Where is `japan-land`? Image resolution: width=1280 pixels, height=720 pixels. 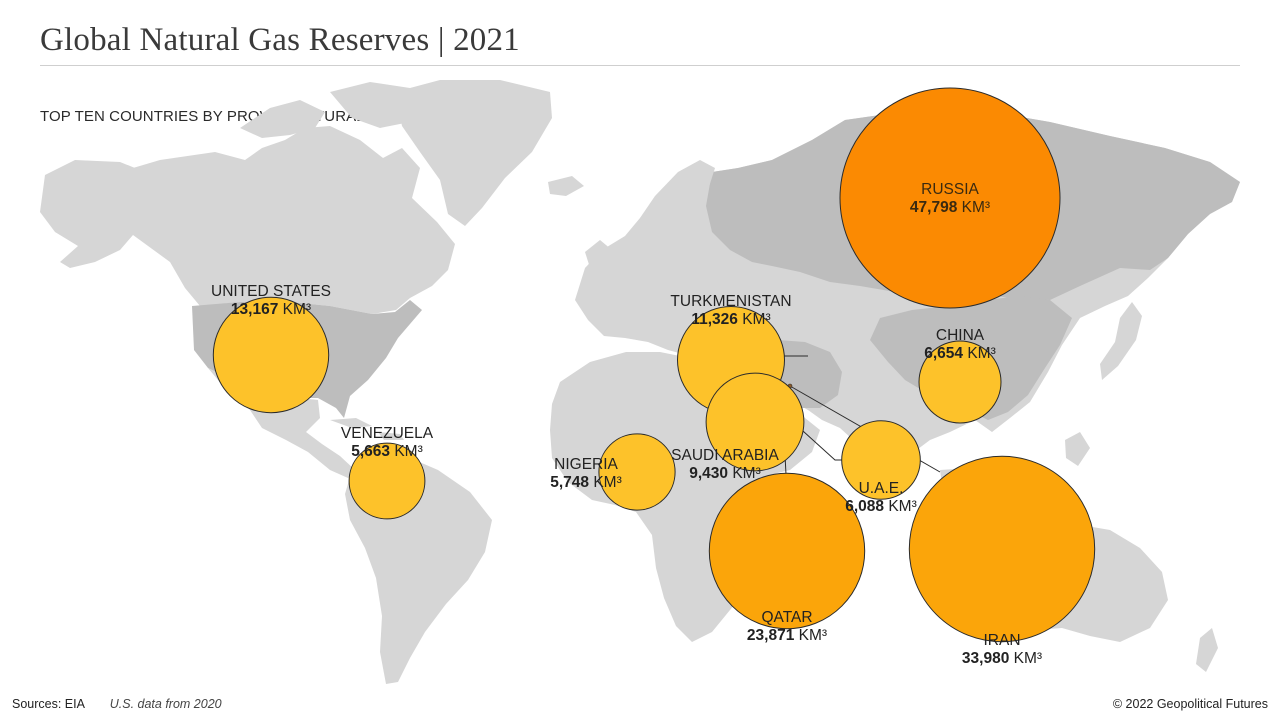 japan-land is located at coordinates (1121, 341).